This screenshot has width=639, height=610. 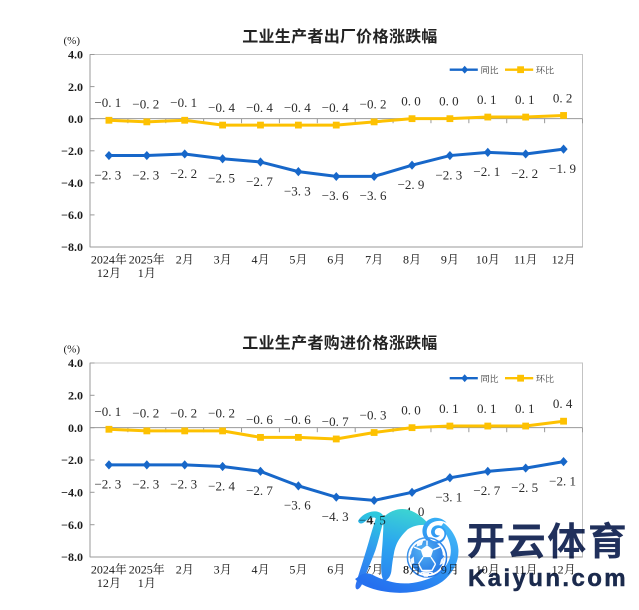 I want to click on svg-text: −1. 9, so click(x=562, y=168).